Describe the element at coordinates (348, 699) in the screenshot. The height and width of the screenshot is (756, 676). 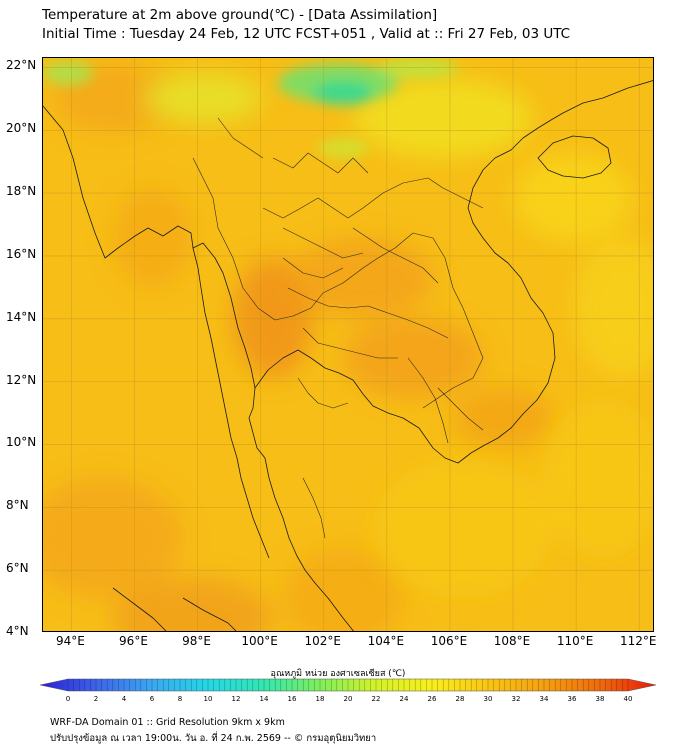
I see `colorbar-tick-label: 20` at that location.